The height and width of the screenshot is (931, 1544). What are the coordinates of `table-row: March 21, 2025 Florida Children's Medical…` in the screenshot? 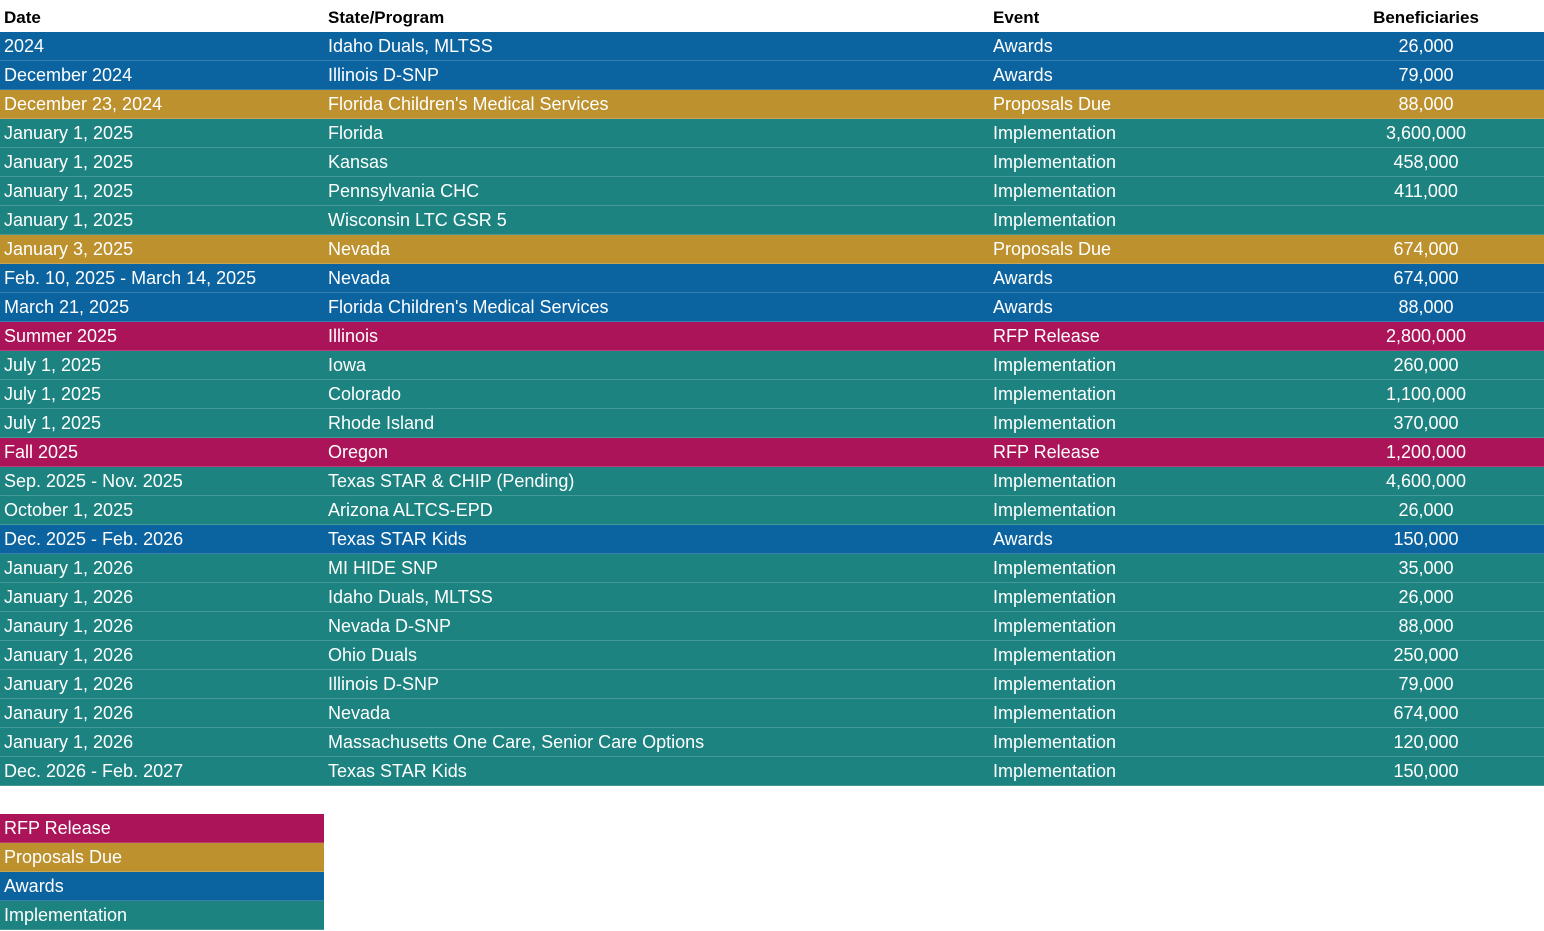 It's located at (772, 307).